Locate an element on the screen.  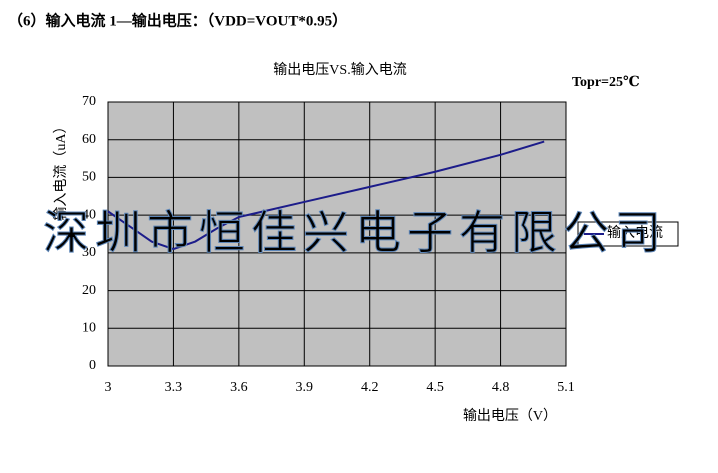
y-tick-label: 10 is located at coordinates (89, 328).